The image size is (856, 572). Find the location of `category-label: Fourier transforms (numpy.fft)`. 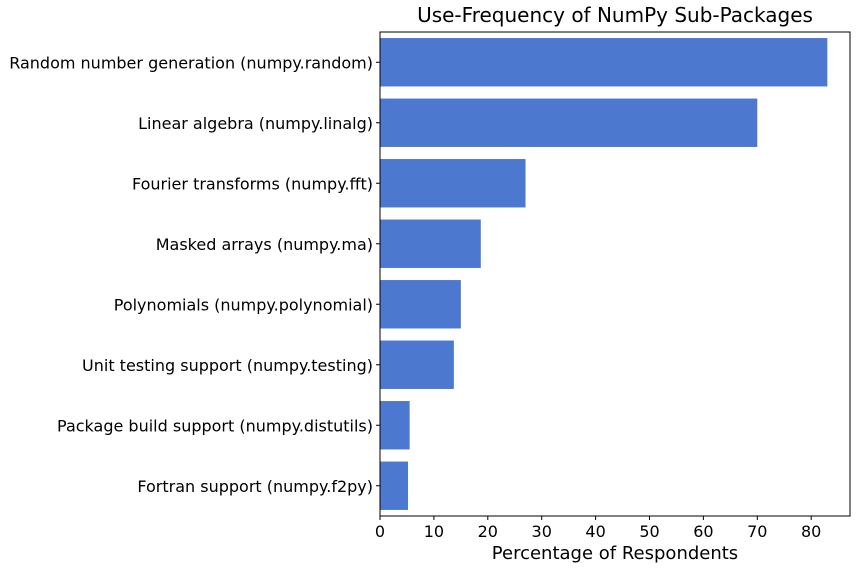

category-label: Fourier transforms (numpy.fft) is located at coordinates (252, 183).